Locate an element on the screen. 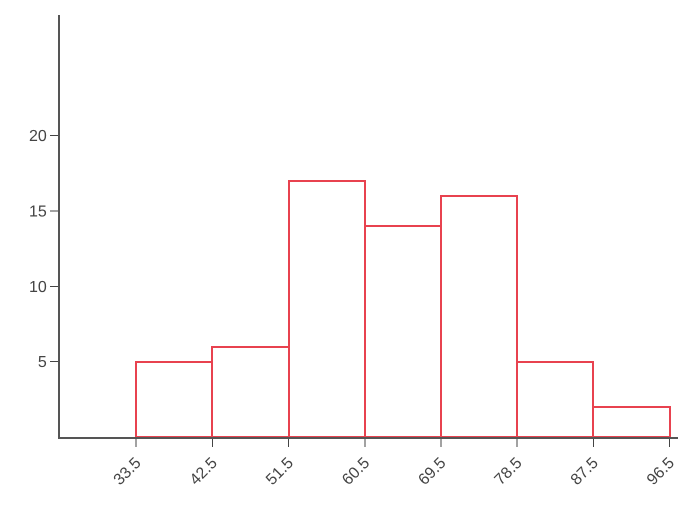  x-tick-label: 69.5 is located at coordinates (432, 471).